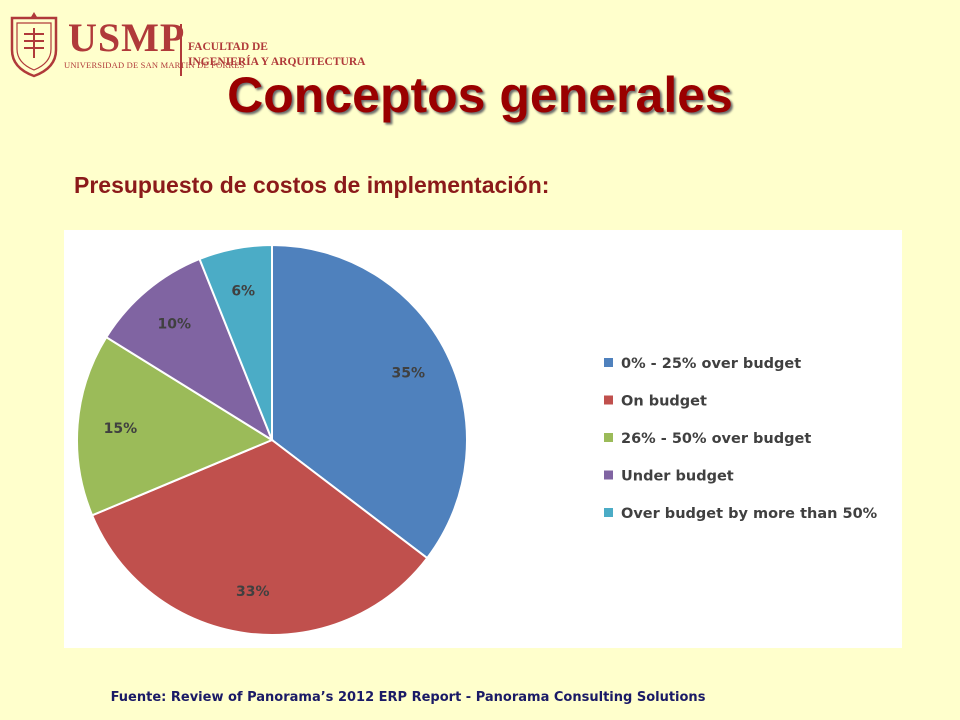  I want to click on slice-data-label: 33%, so click(253, 592).